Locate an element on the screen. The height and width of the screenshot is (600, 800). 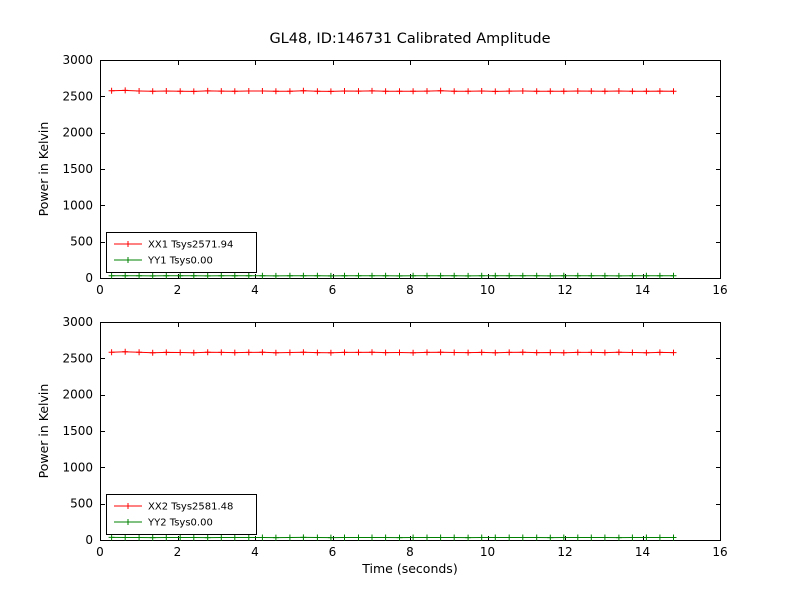
legend-label: YY1 Tsys0.00 is located at coordinates (180, 261).